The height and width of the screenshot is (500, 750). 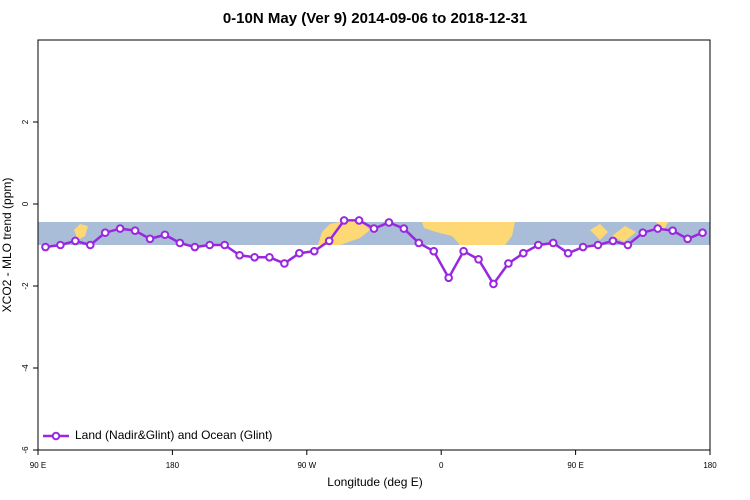 What do you see at coordinates (25, 121) in the screenshot?
I see `y-tick-label: 2` at bounding box center [25, 121].